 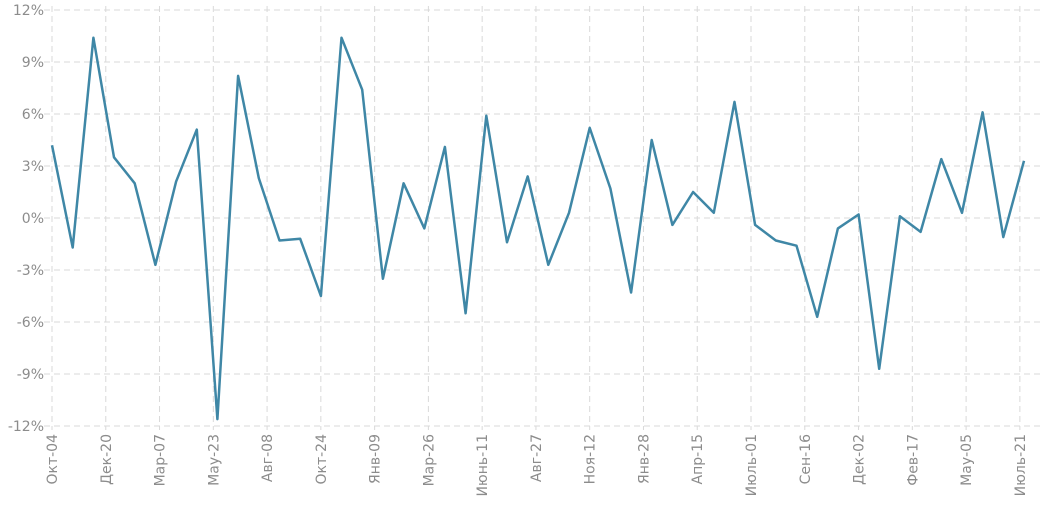 I want to click on y-tick-label: 6%, so click(x=33, y=115).